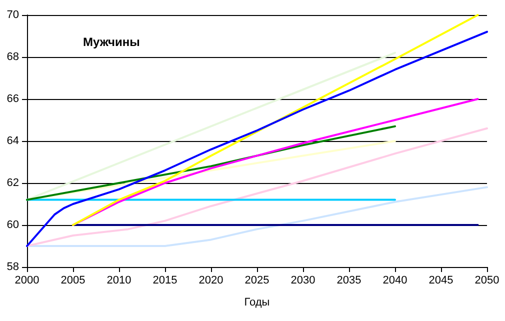  I want to click on y-tick-label: 68, so click(12, 57).